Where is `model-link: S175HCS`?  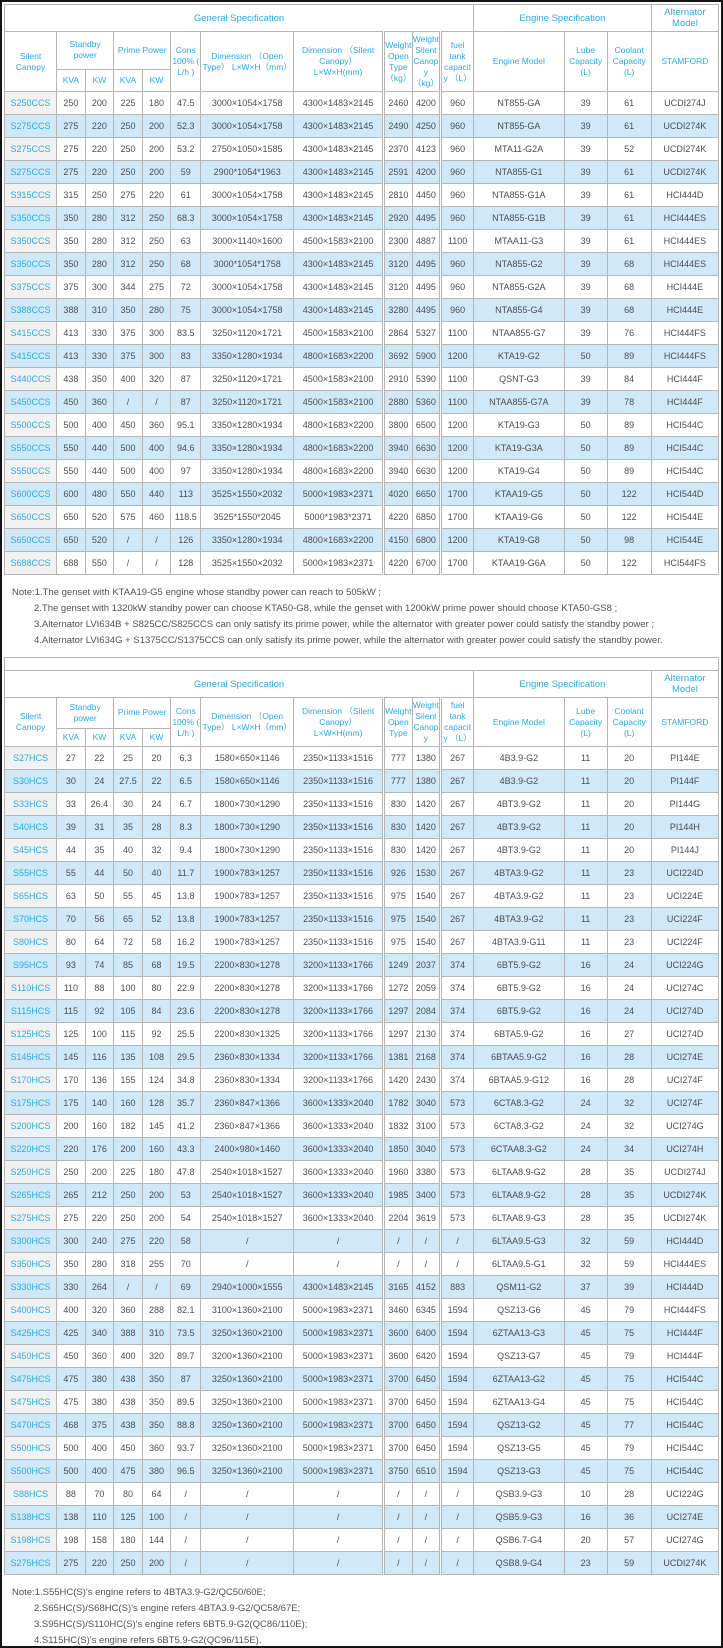
model-link: S175HCS is located at coordinates (30, 1103).